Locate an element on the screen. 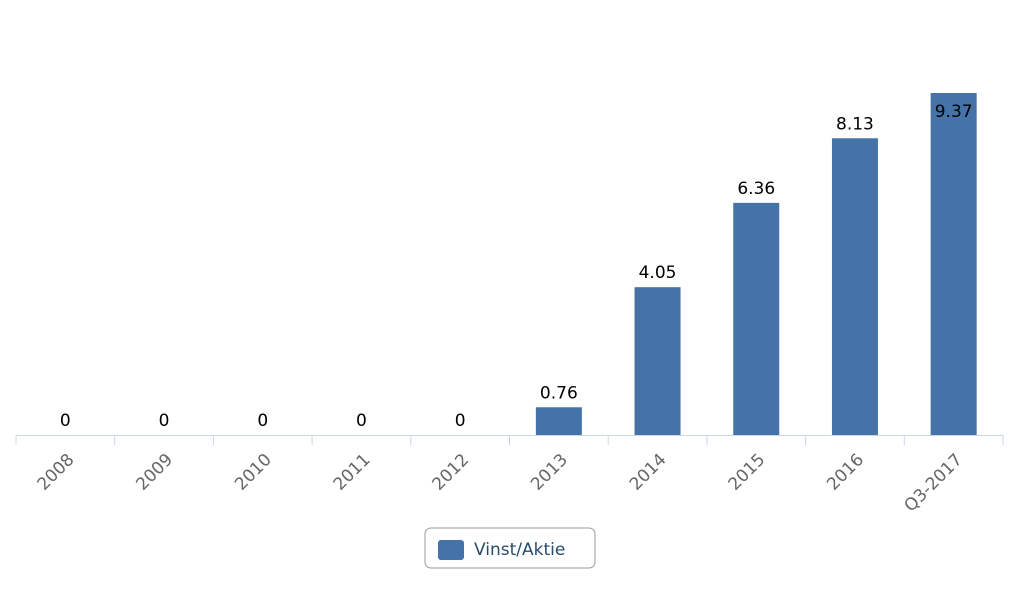 This screenshot has height=595, width=1020. data-label: 8.13 is located at coordinates (855, 124).